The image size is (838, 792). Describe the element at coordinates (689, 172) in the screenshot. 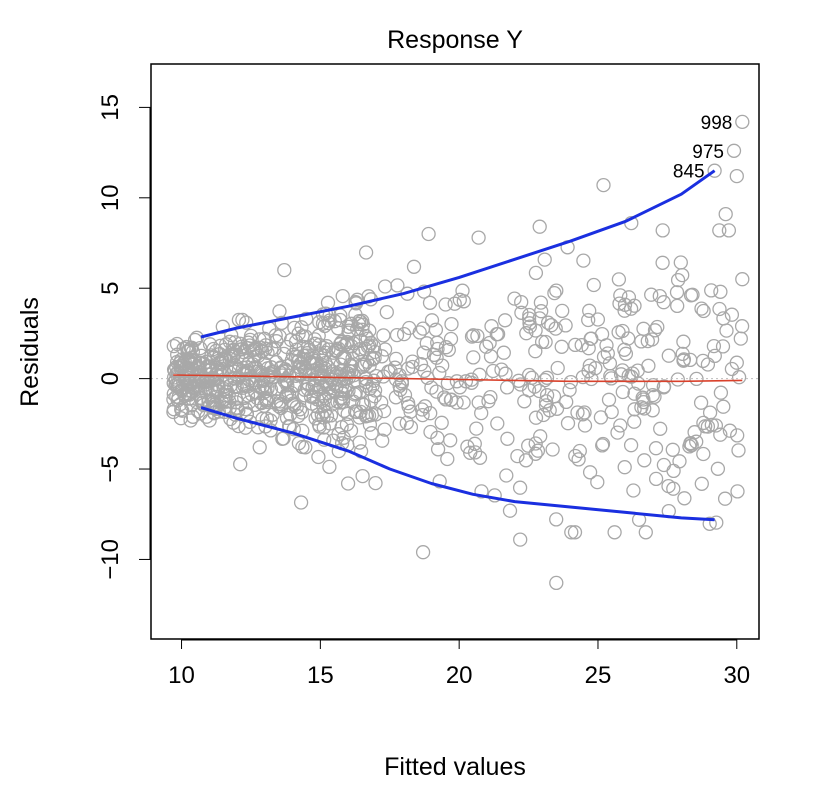

I see `outlier-label: 845` at that location.